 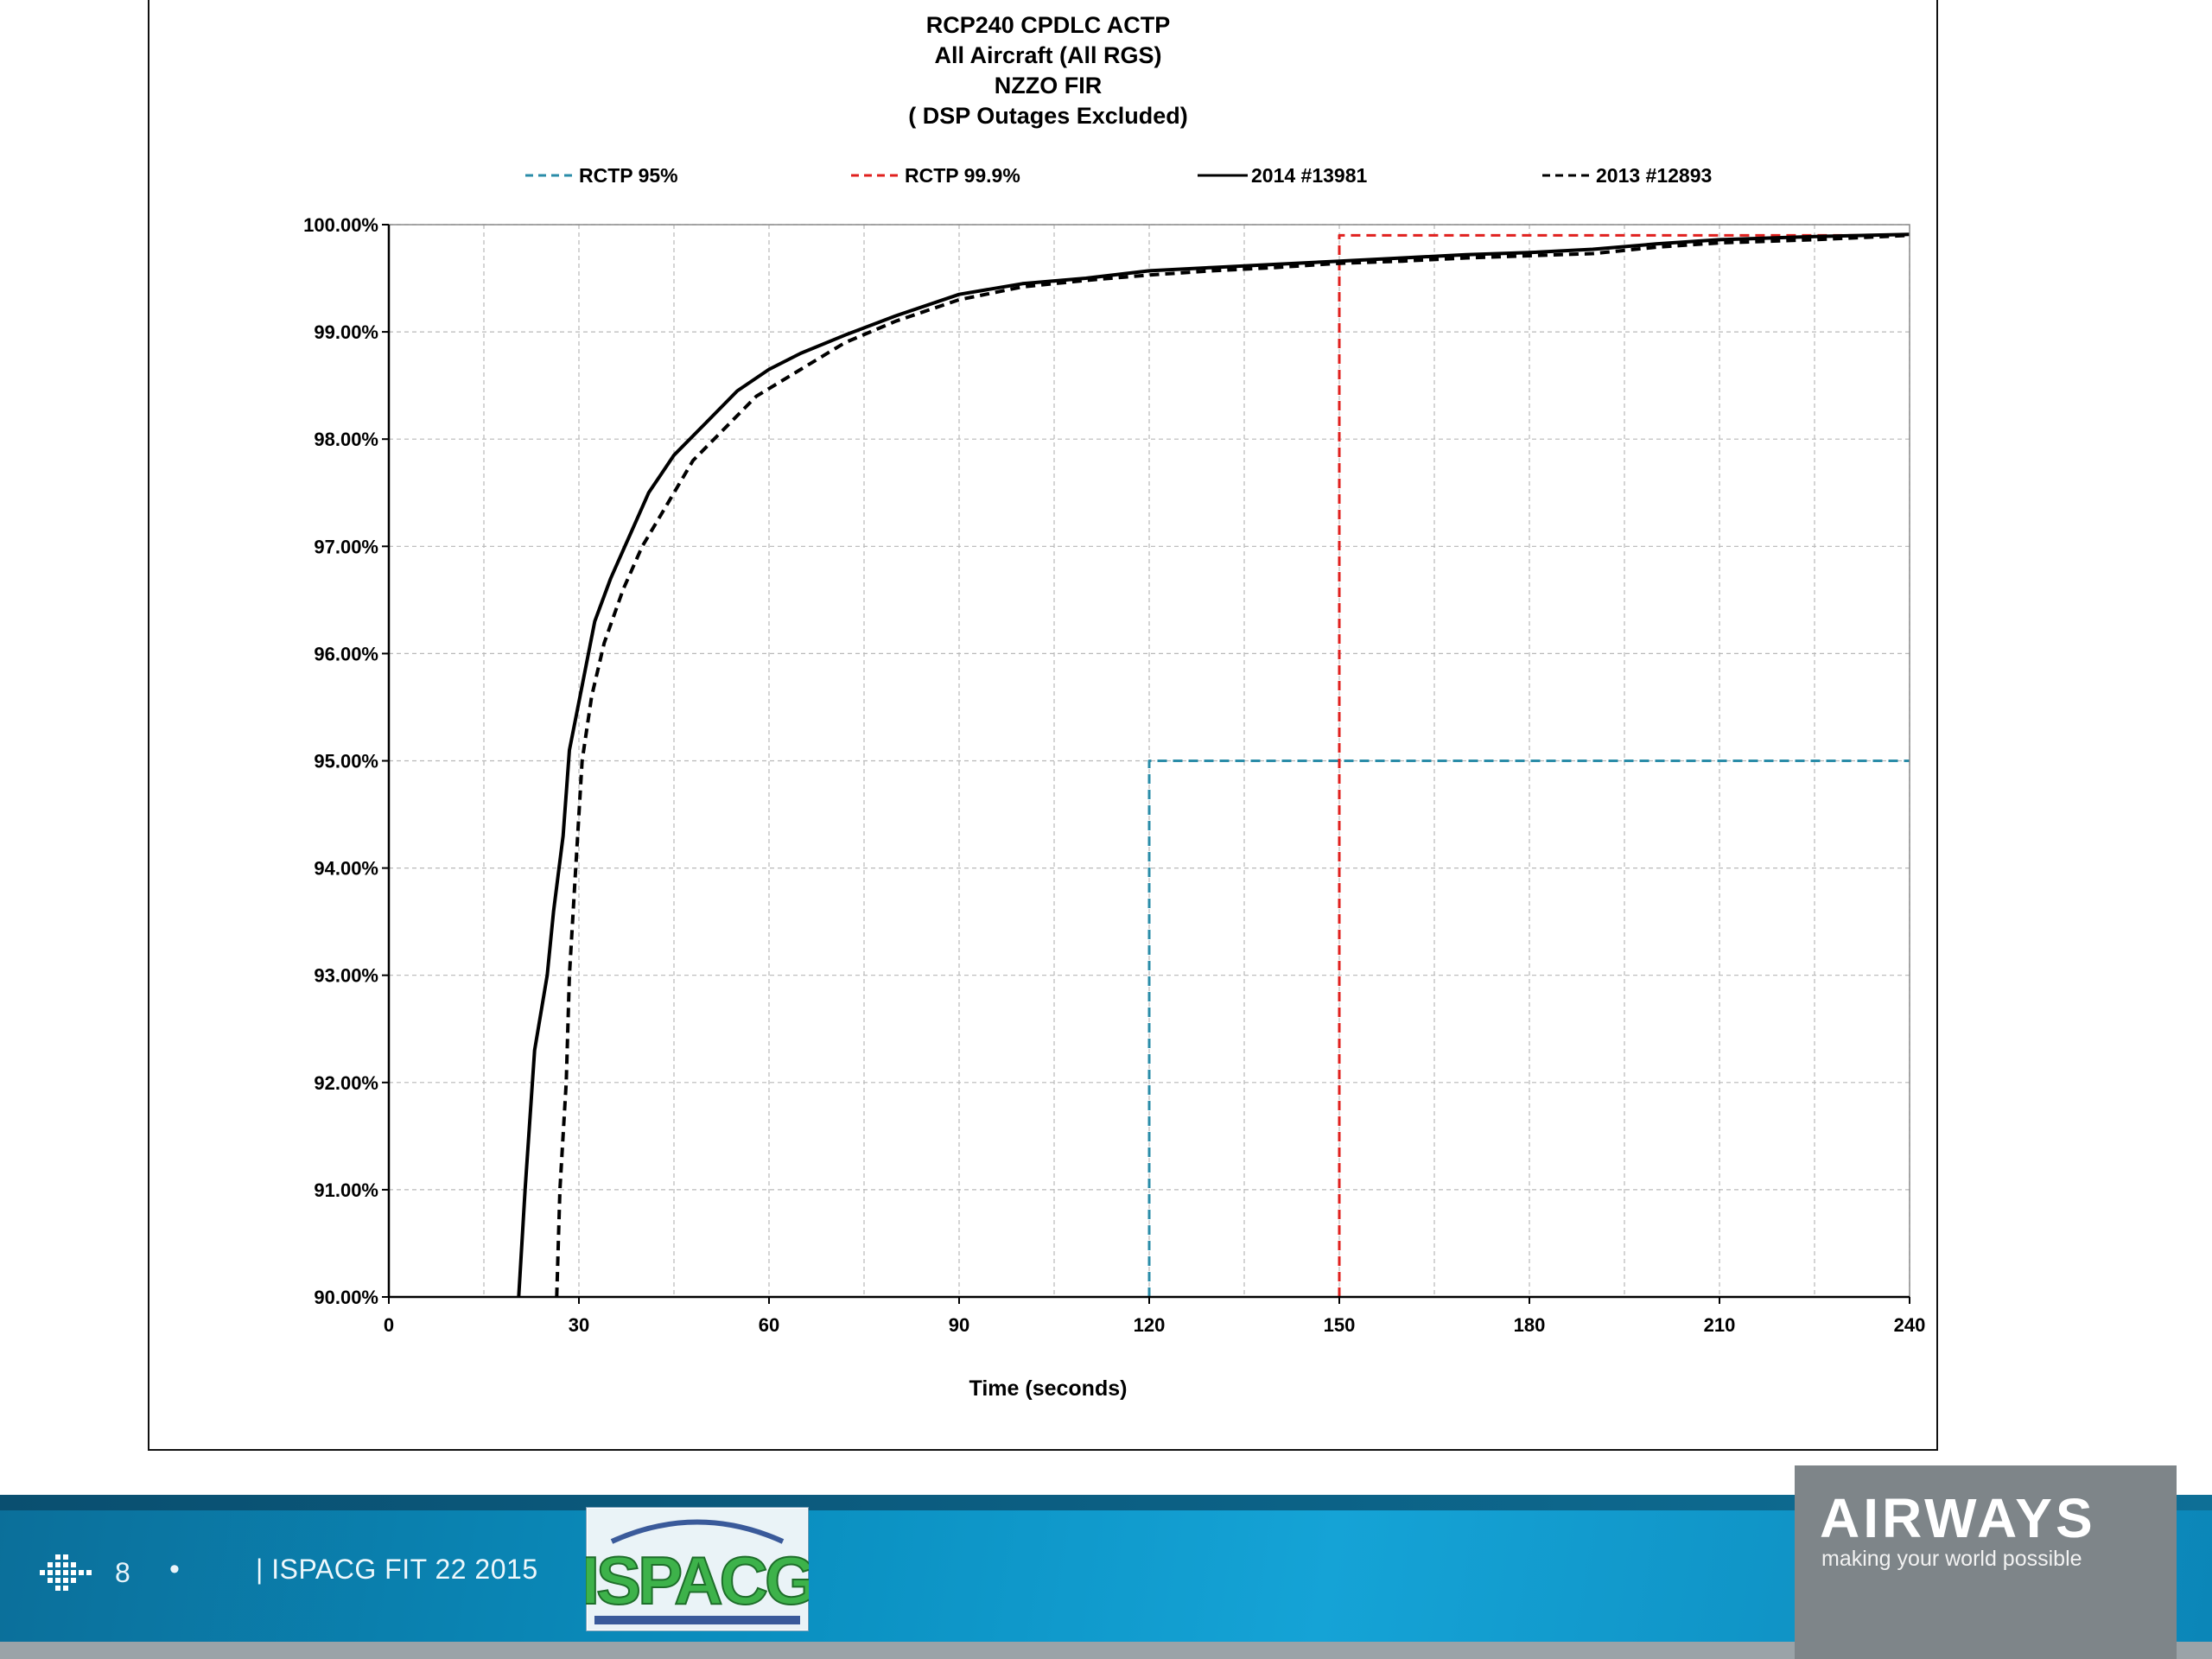 What do you see at coordinates (769, 1325) in the screenshot?
I see `x-tick-label: 60` at bounding box center [769, 1325].